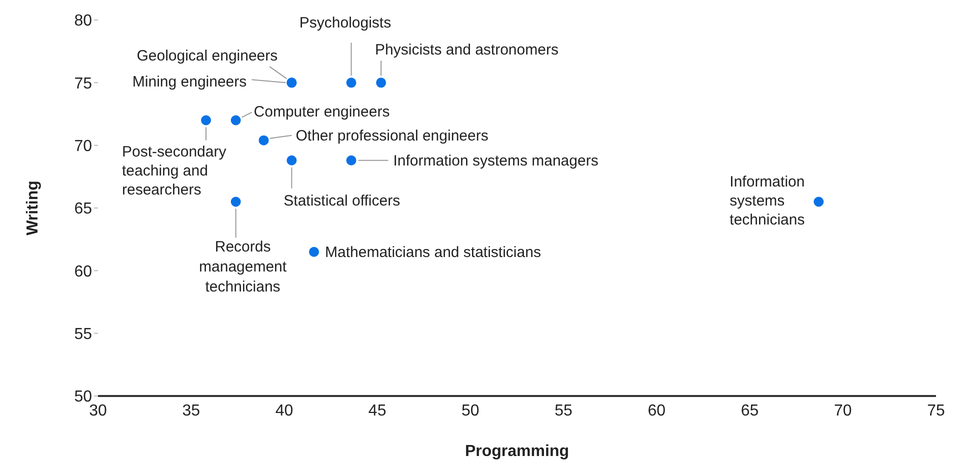 This screenshot has width=968, height=472. I want to click on annotation: Records management technicians, so click(243, 267).